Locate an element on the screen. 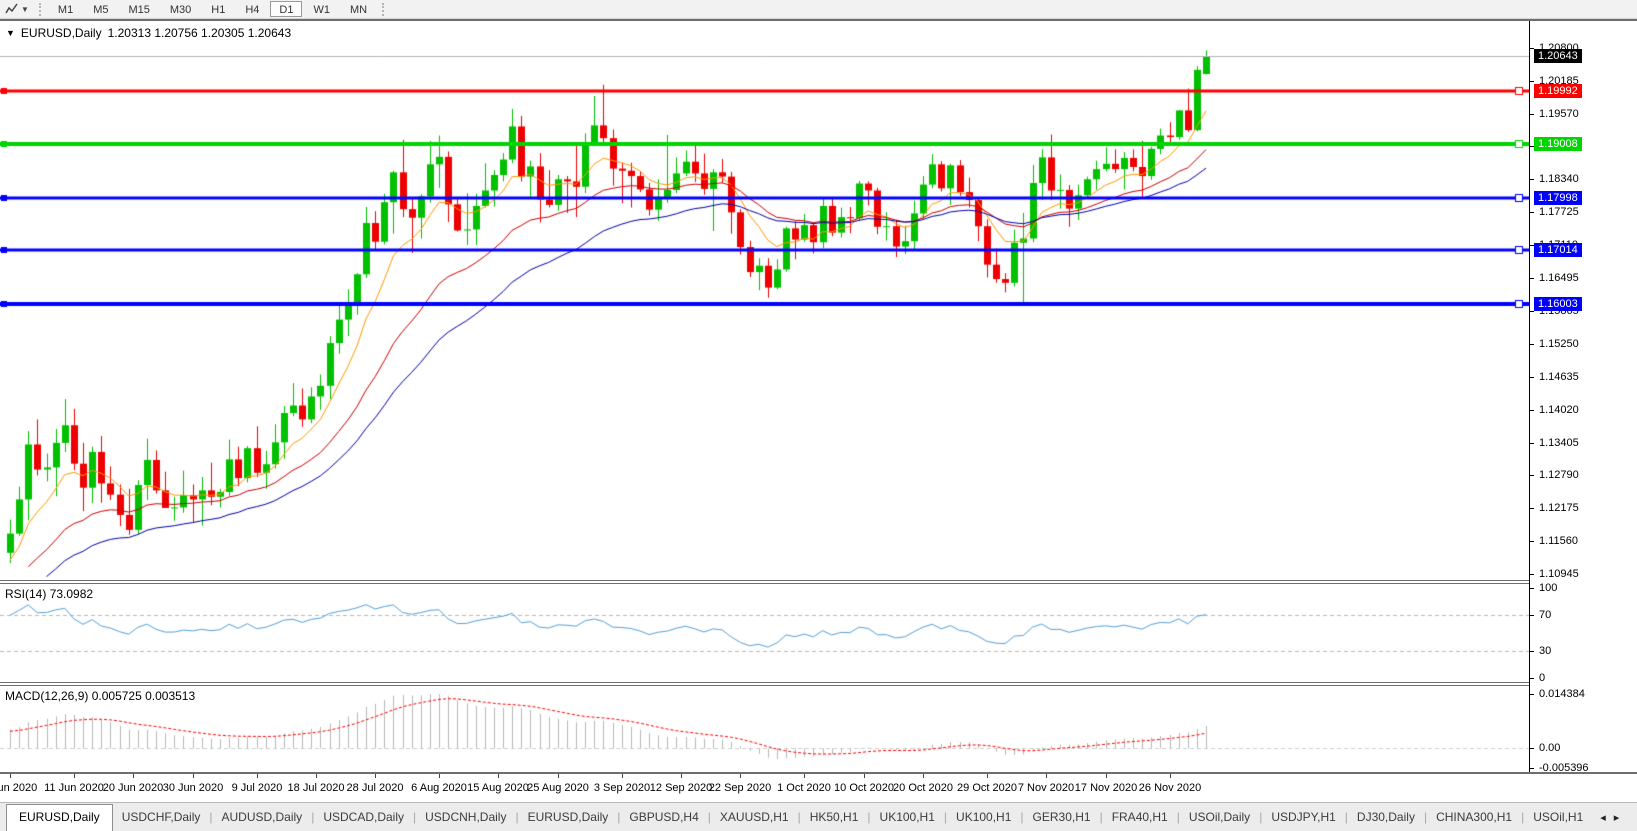 The height and width of the screenshot is (831, 1637). price-axis-label: 1.14020 is located at coordinates (1559, 410).